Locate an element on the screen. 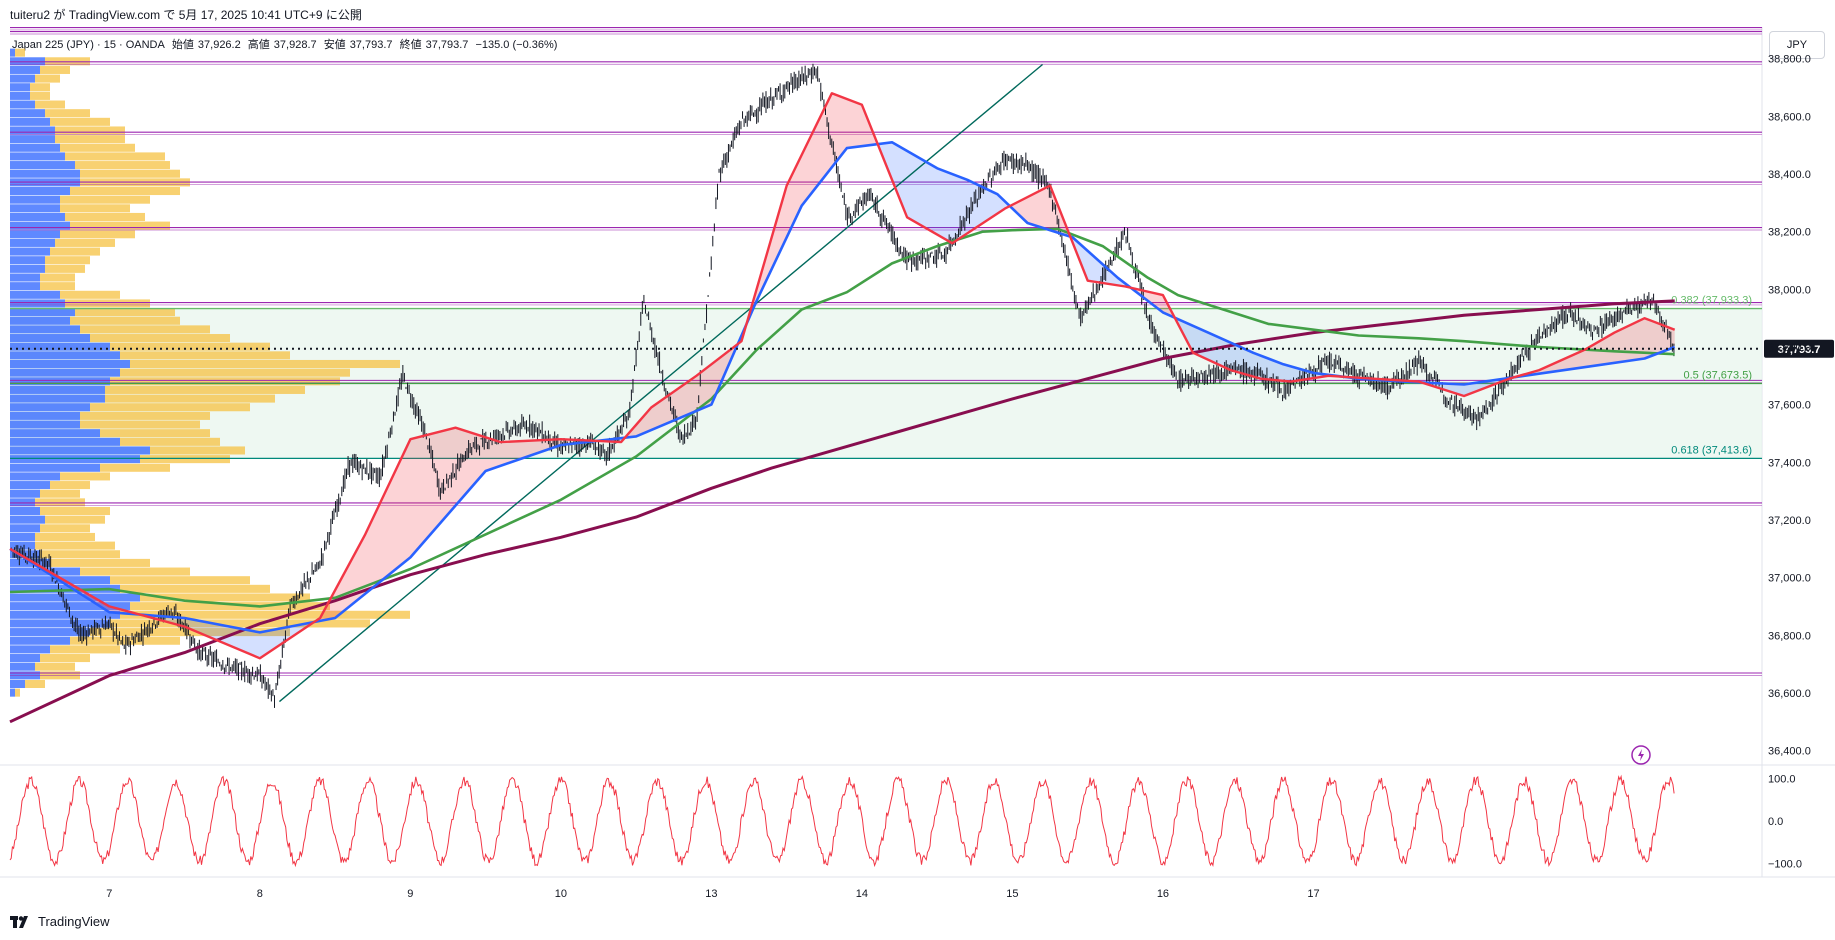  x-tick-label: 13 is located at coordinates (711, 894).